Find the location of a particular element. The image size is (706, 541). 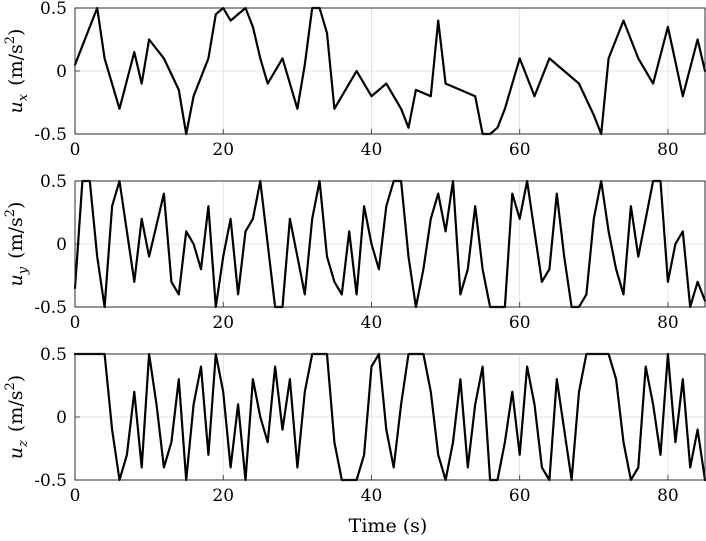

y-axis-label-ux: ux (m/s2) is located at coordinates (17, 71).